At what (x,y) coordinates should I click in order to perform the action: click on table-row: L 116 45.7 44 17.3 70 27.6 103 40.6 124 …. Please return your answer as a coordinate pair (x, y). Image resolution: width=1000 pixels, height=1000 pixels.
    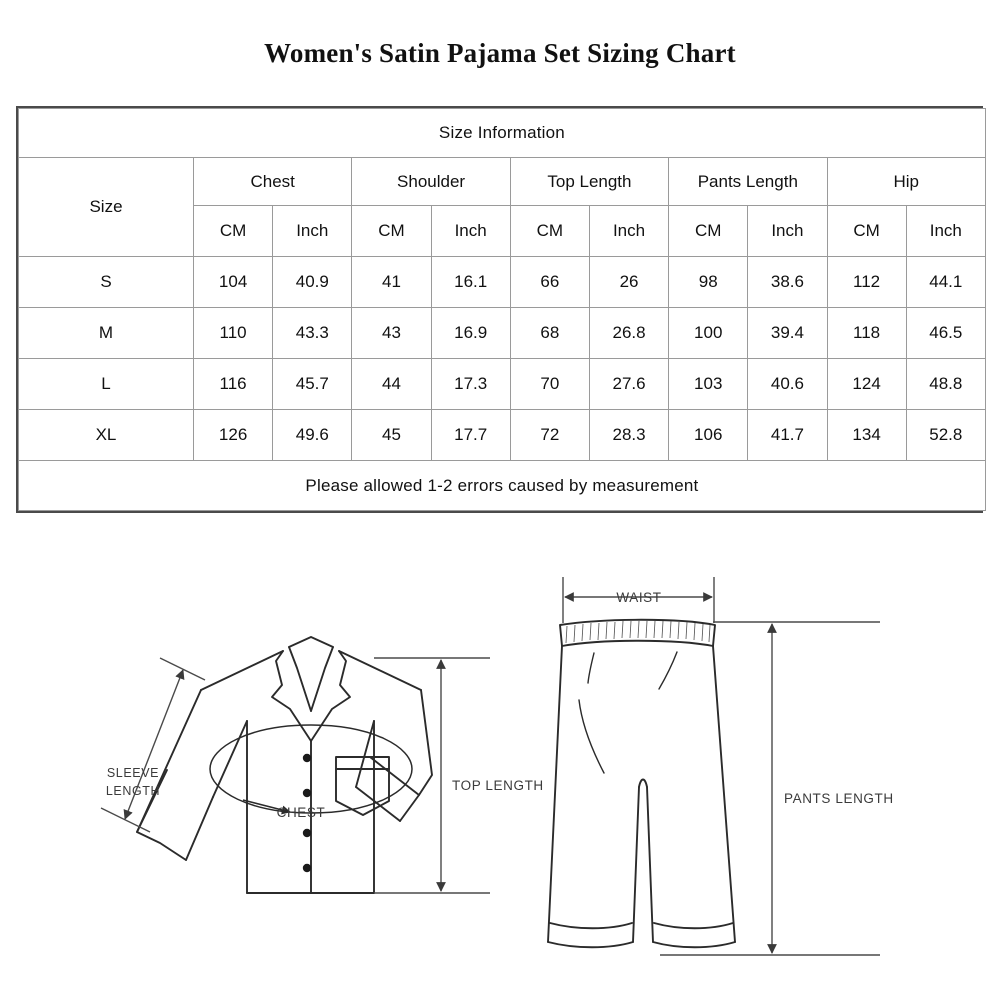
    Looking at the image, I should click on (502, 384).